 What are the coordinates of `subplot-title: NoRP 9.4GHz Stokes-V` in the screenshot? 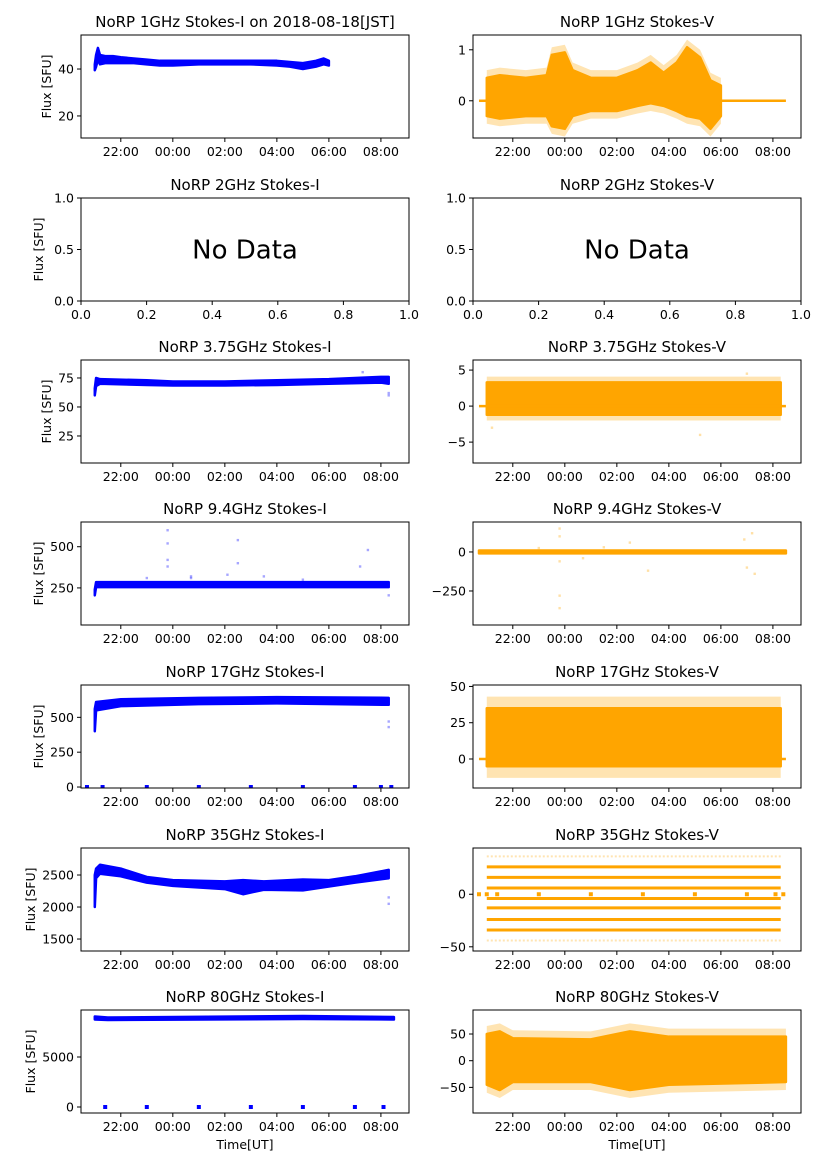 It's located at (637, 509).